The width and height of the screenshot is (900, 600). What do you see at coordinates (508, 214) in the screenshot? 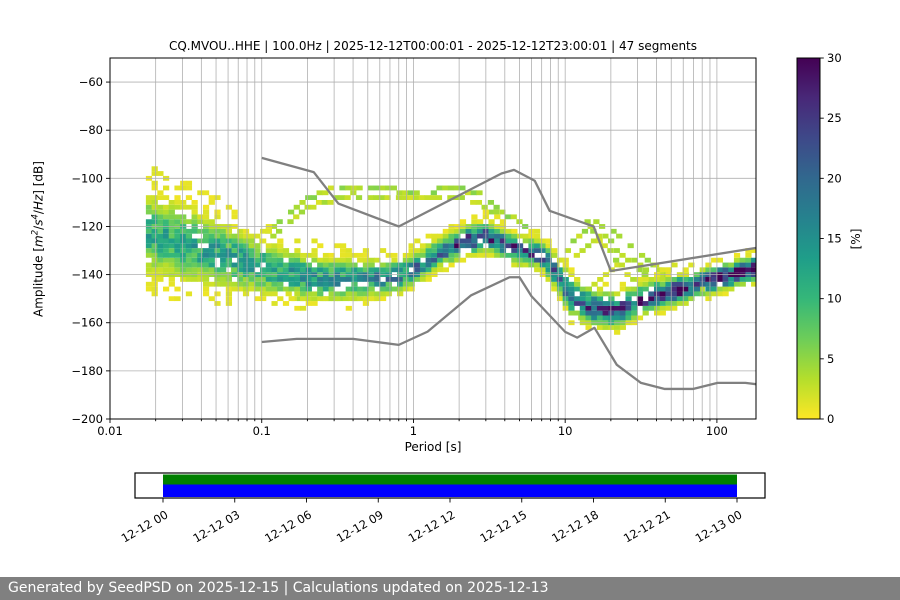
I see `nhnm-line` at bounding box center [508, 214].